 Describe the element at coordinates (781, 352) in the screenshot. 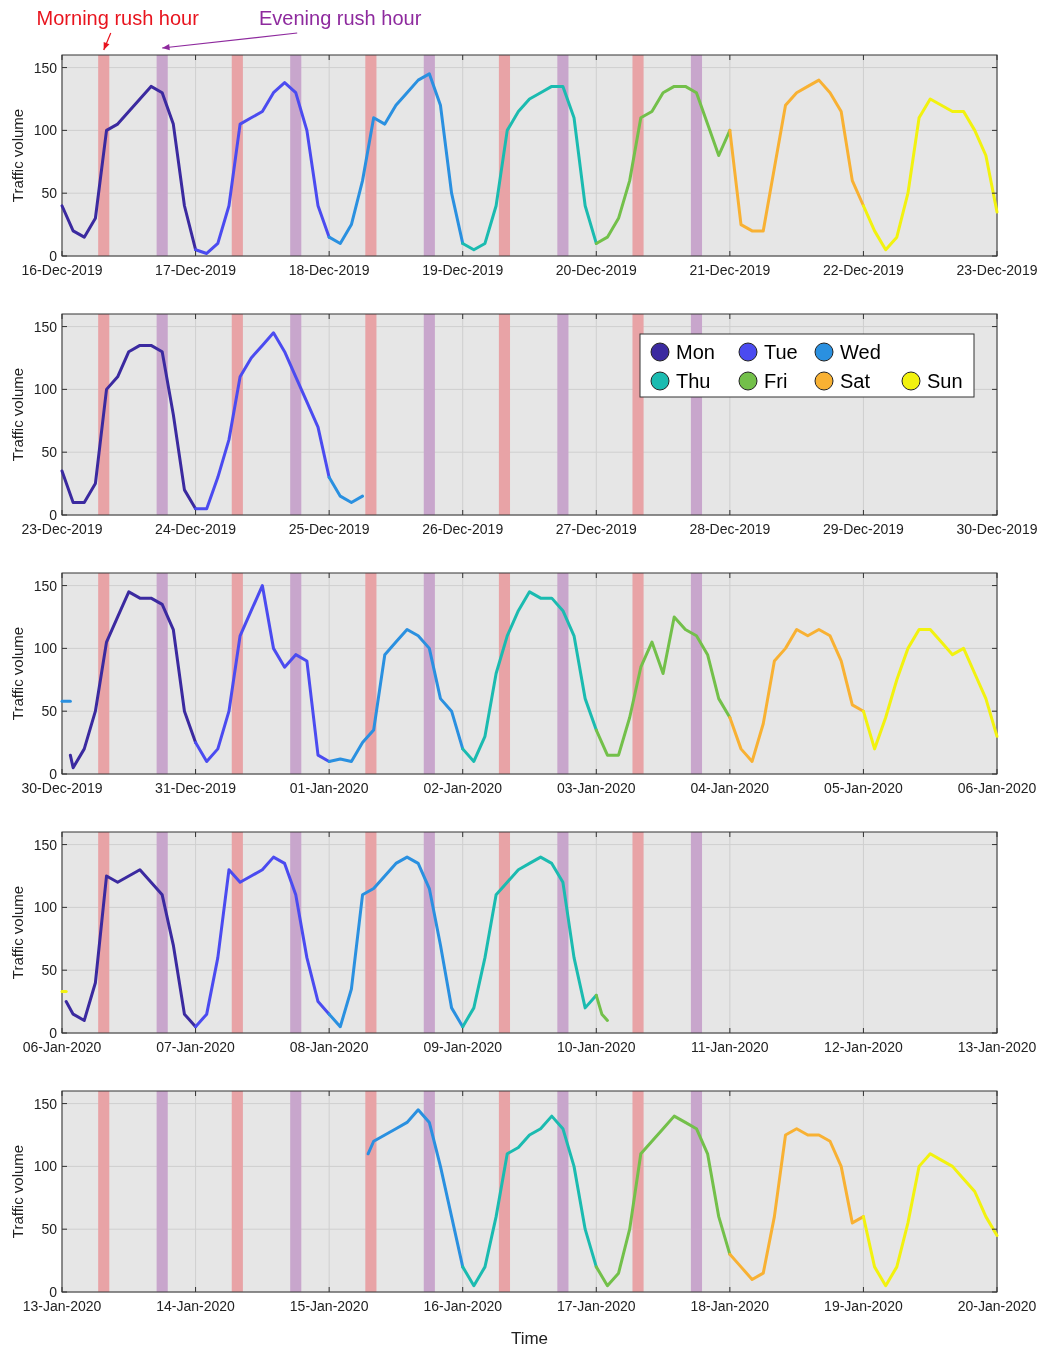

I see `legend-label: Tue` at that location.